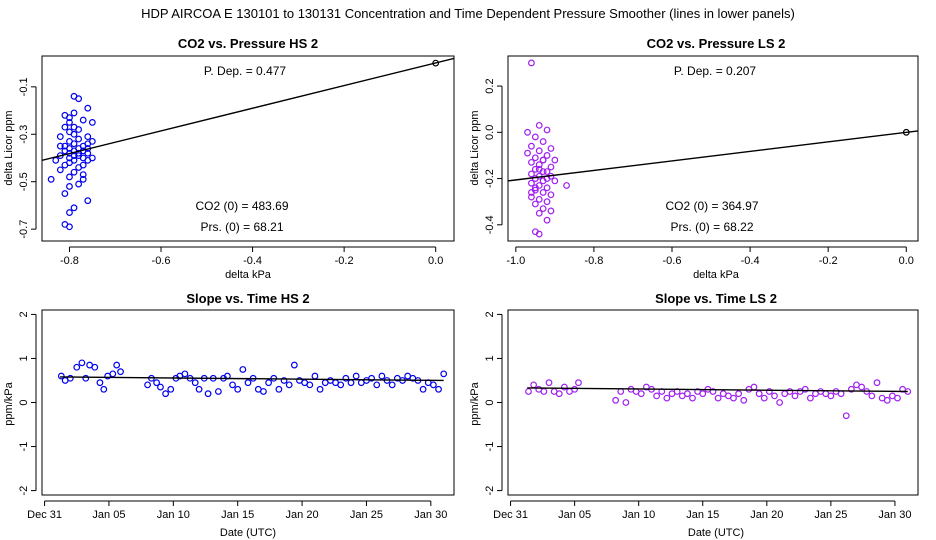  What do you see at coordinates (344, 261) in the screenshot?
I see `x-tick-label: -0.2` at bounding box center [344, 261].